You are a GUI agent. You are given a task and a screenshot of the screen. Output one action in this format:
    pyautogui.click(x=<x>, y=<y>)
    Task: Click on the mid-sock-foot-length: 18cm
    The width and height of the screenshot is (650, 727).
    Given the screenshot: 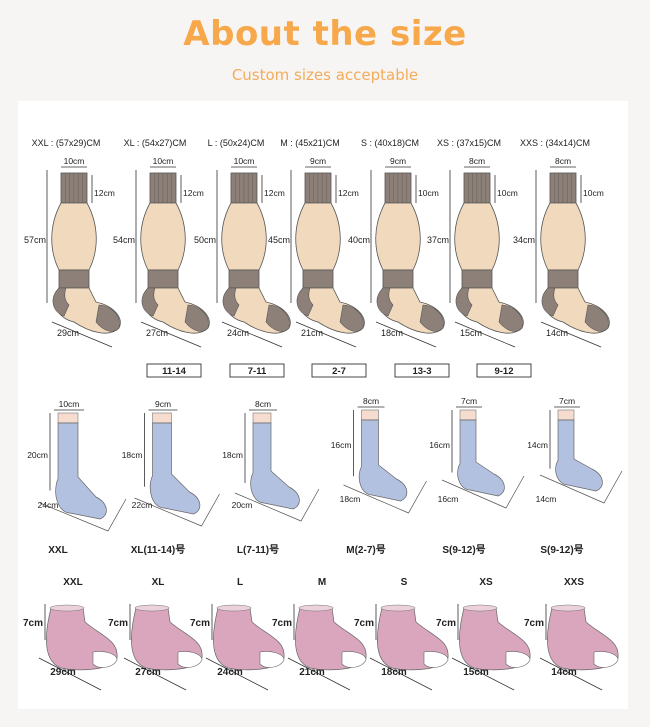 What is the action you would take?
    pyautogui.click(x=350, y=499)
    